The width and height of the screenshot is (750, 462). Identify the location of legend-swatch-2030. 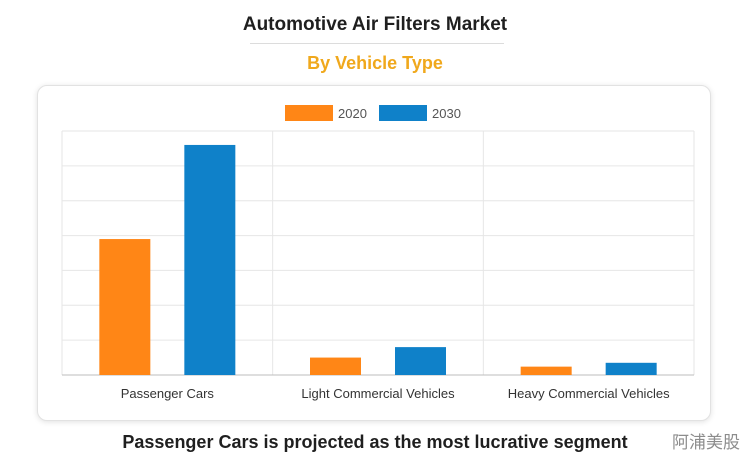
(403, 113).